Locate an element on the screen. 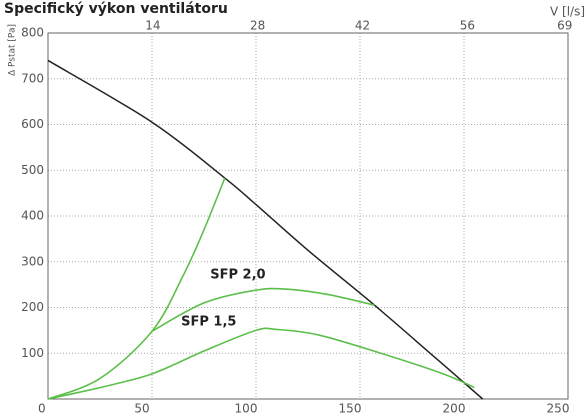 The image size is (587, 417). annotation: SFP 2,0 is located at coordinates (237, 275).